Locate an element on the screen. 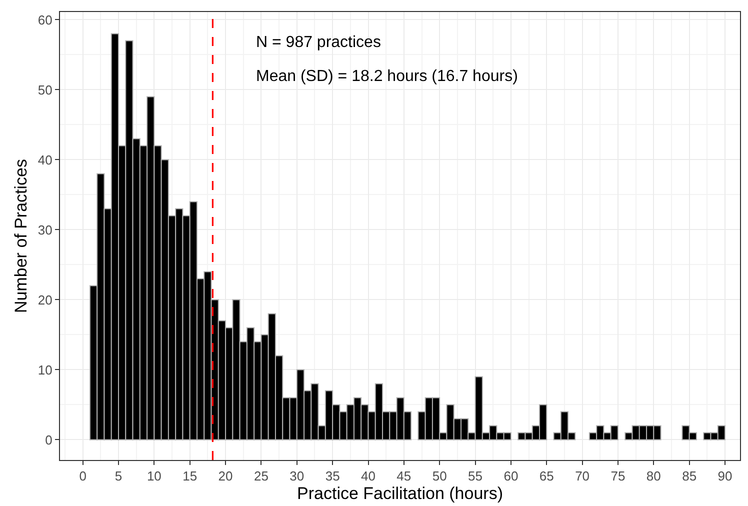 The height and width of the screenshot is (506, 748). x-tick-label: 90 is located at coordinates (725, 476).